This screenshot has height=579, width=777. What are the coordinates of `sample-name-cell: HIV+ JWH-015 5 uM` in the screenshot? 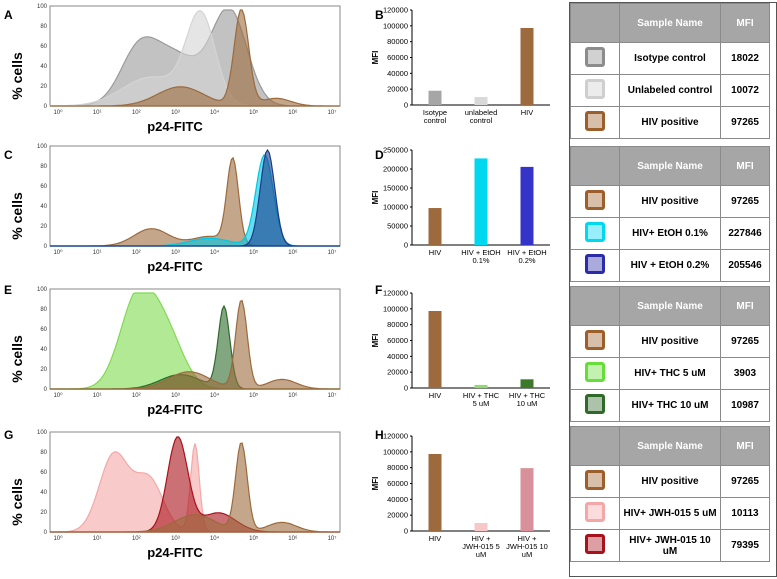 It's located at (670, 513).